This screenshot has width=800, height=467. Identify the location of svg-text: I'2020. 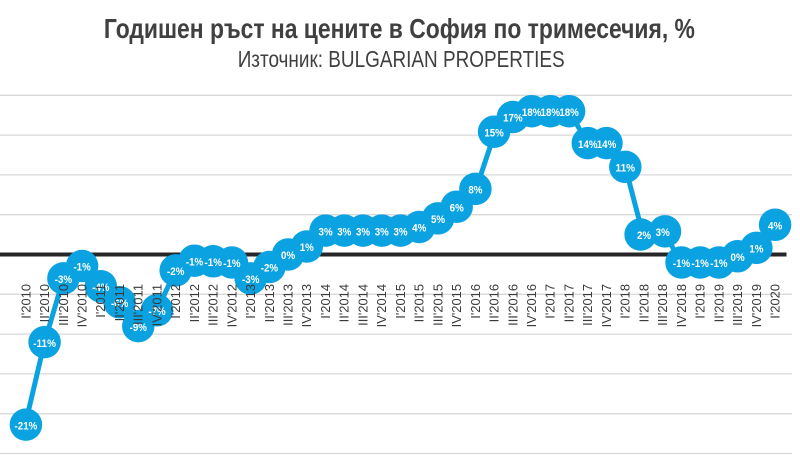
(775, 301).